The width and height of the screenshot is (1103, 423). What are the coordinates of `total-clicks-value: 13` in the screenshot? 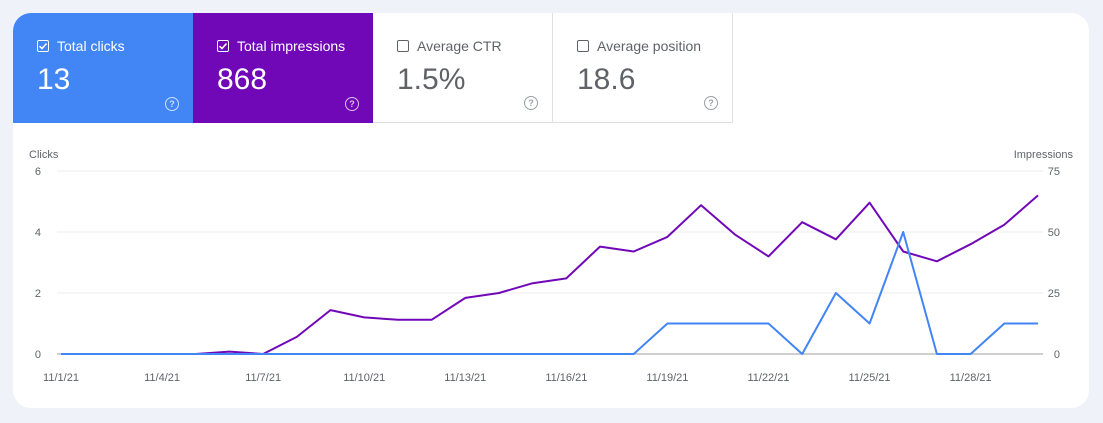 It's located at (54, 79).